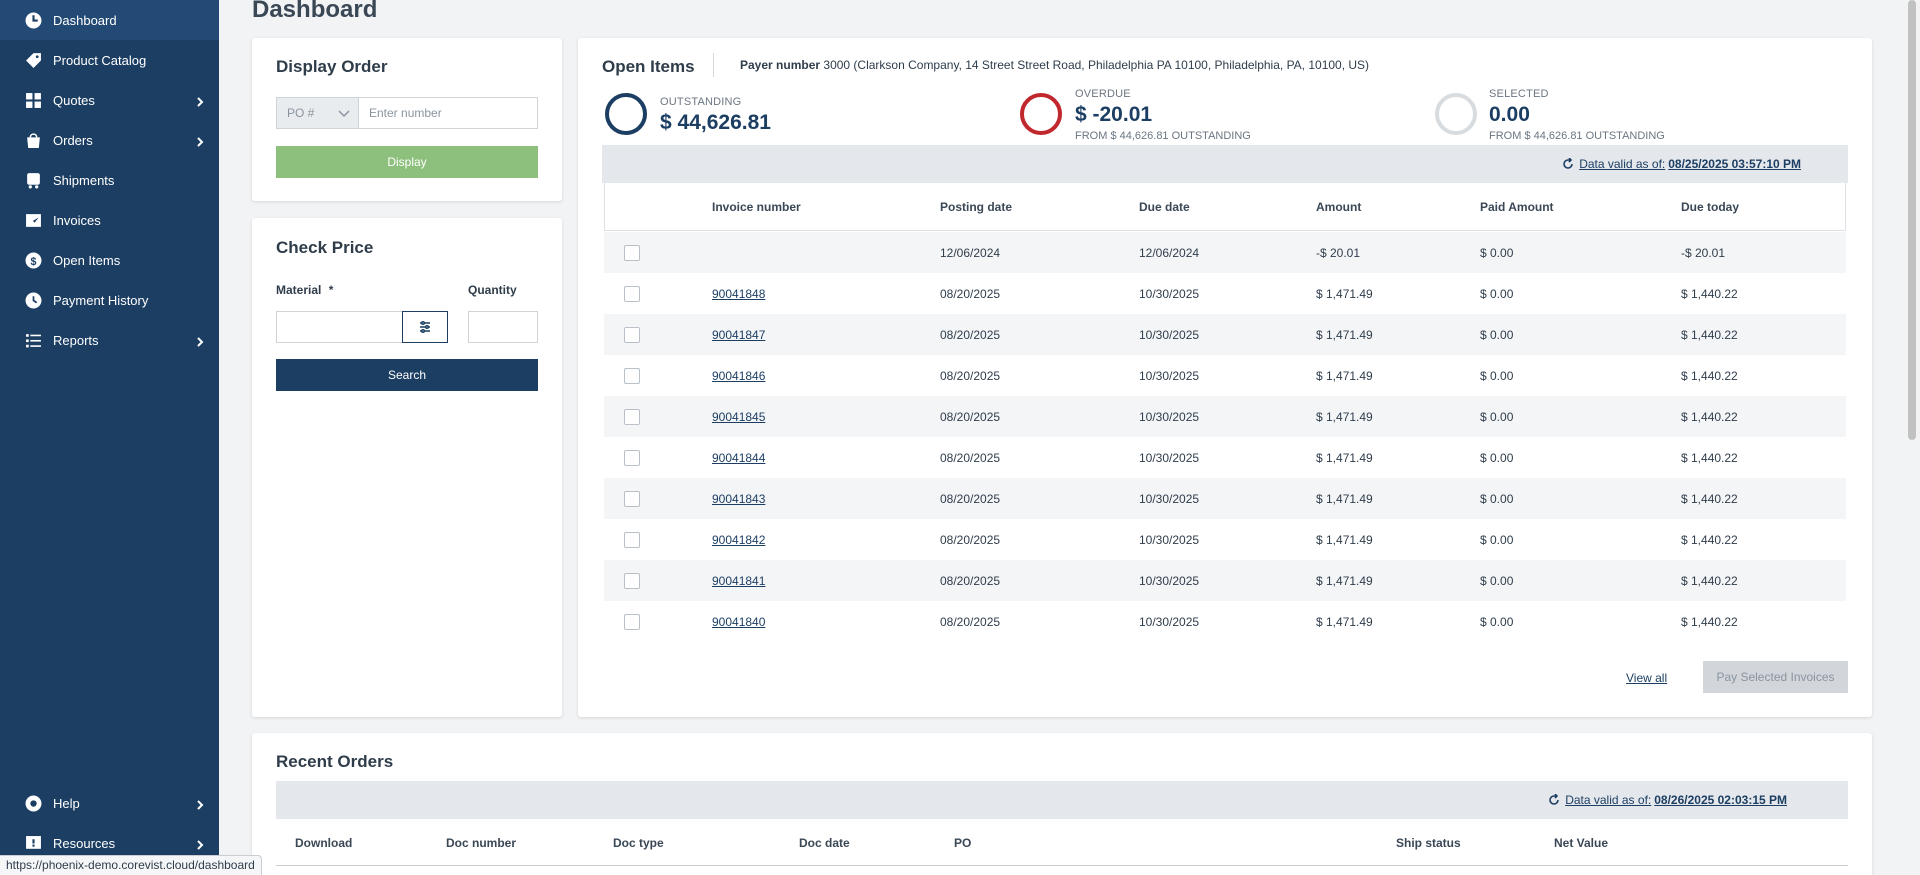 This screenshot has height=875, width=1920. What do you see at coordinates (739, 375) in the screenshot?
I see `invoice-link: 90041846` at bounding box center [739, 375].